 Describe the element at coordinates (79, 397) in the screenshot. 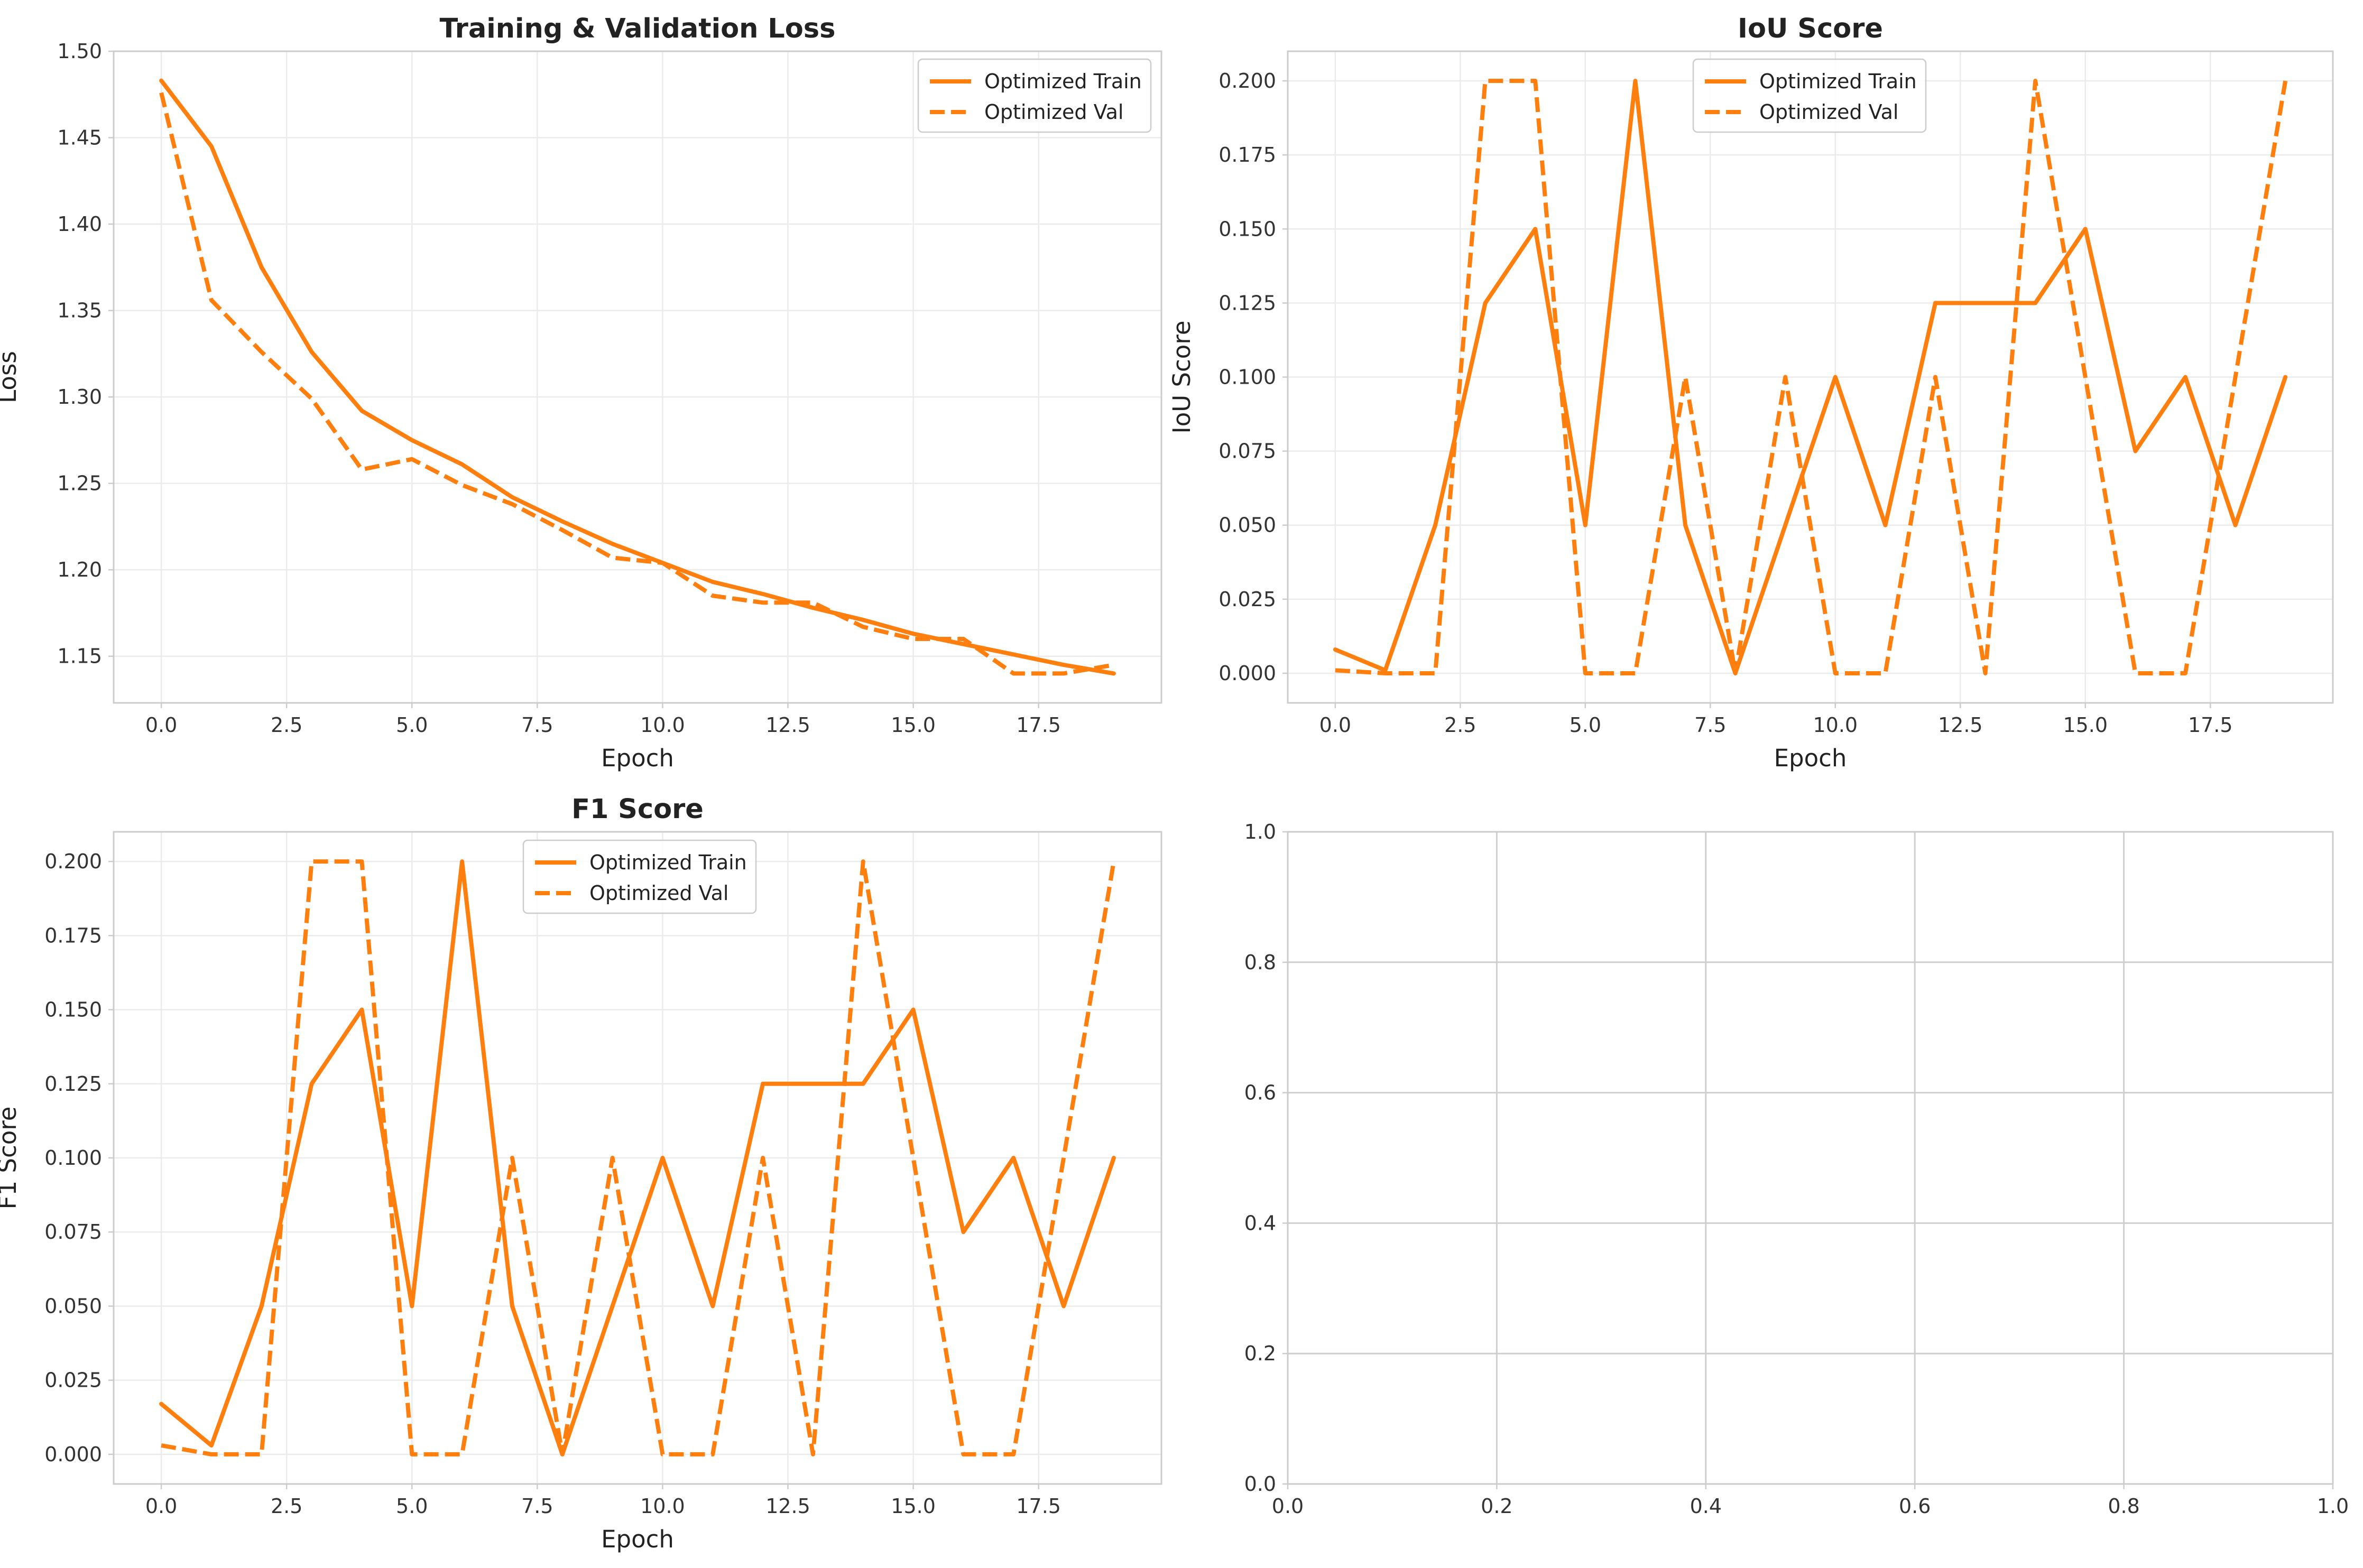

I see `y-tick-label: 1.30` at that location.